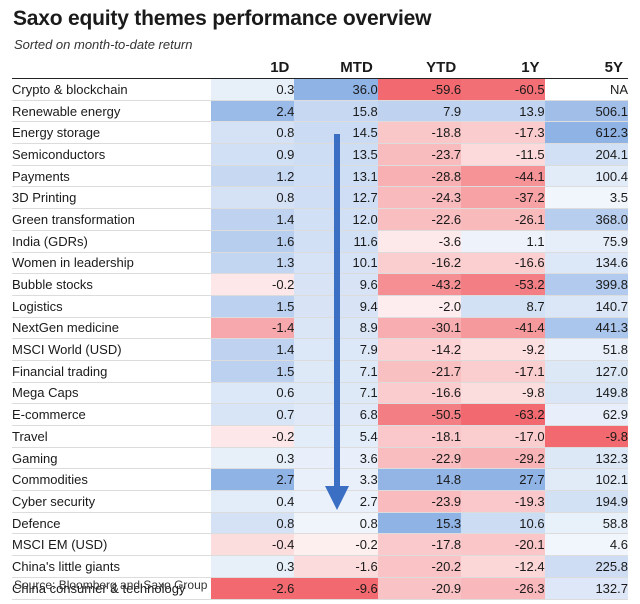 The height and width of the screenshot is (604, 640). What do you see at coordinates (54, 501) in the screenshot?
I see `theme-name: Cyber security` at bounding box center [54, 501].